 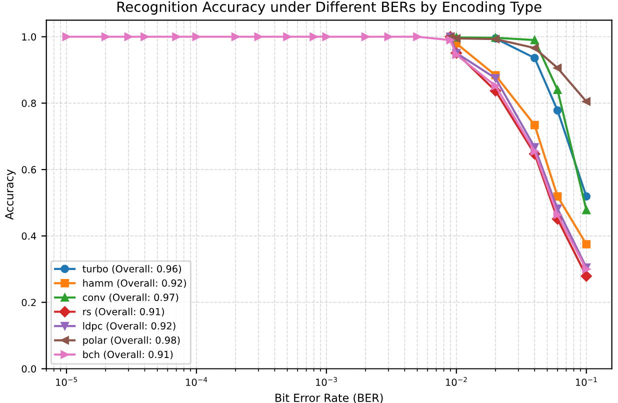 I want to click on legend-label: rs (Overall: 0.91), so click(x=123, y=312).